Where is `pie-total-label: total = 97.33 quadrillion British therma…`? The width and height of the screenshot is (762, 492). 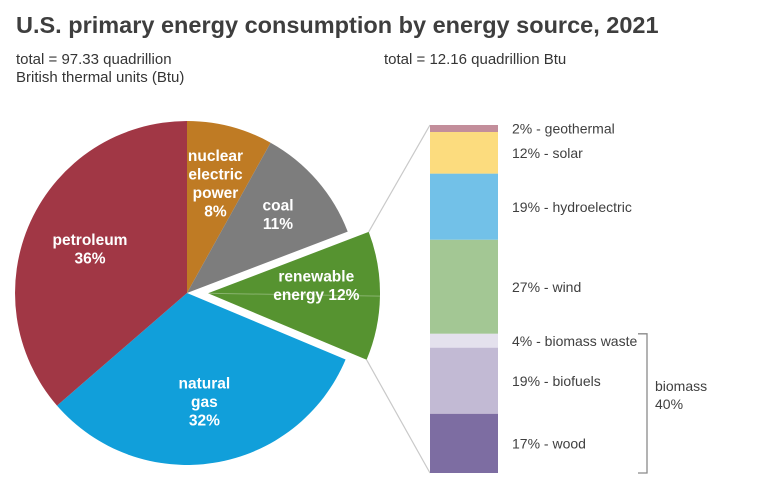
pie-total-label: total = 97.33 quadrillion British therma… is located at coordinates (100, 69).